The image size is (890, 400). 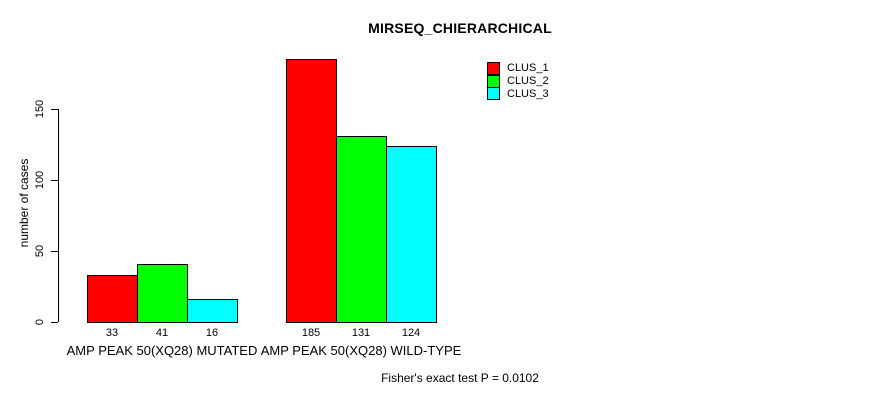 I want to click on bar-clus_2-group2, so click(x=361, y=229).